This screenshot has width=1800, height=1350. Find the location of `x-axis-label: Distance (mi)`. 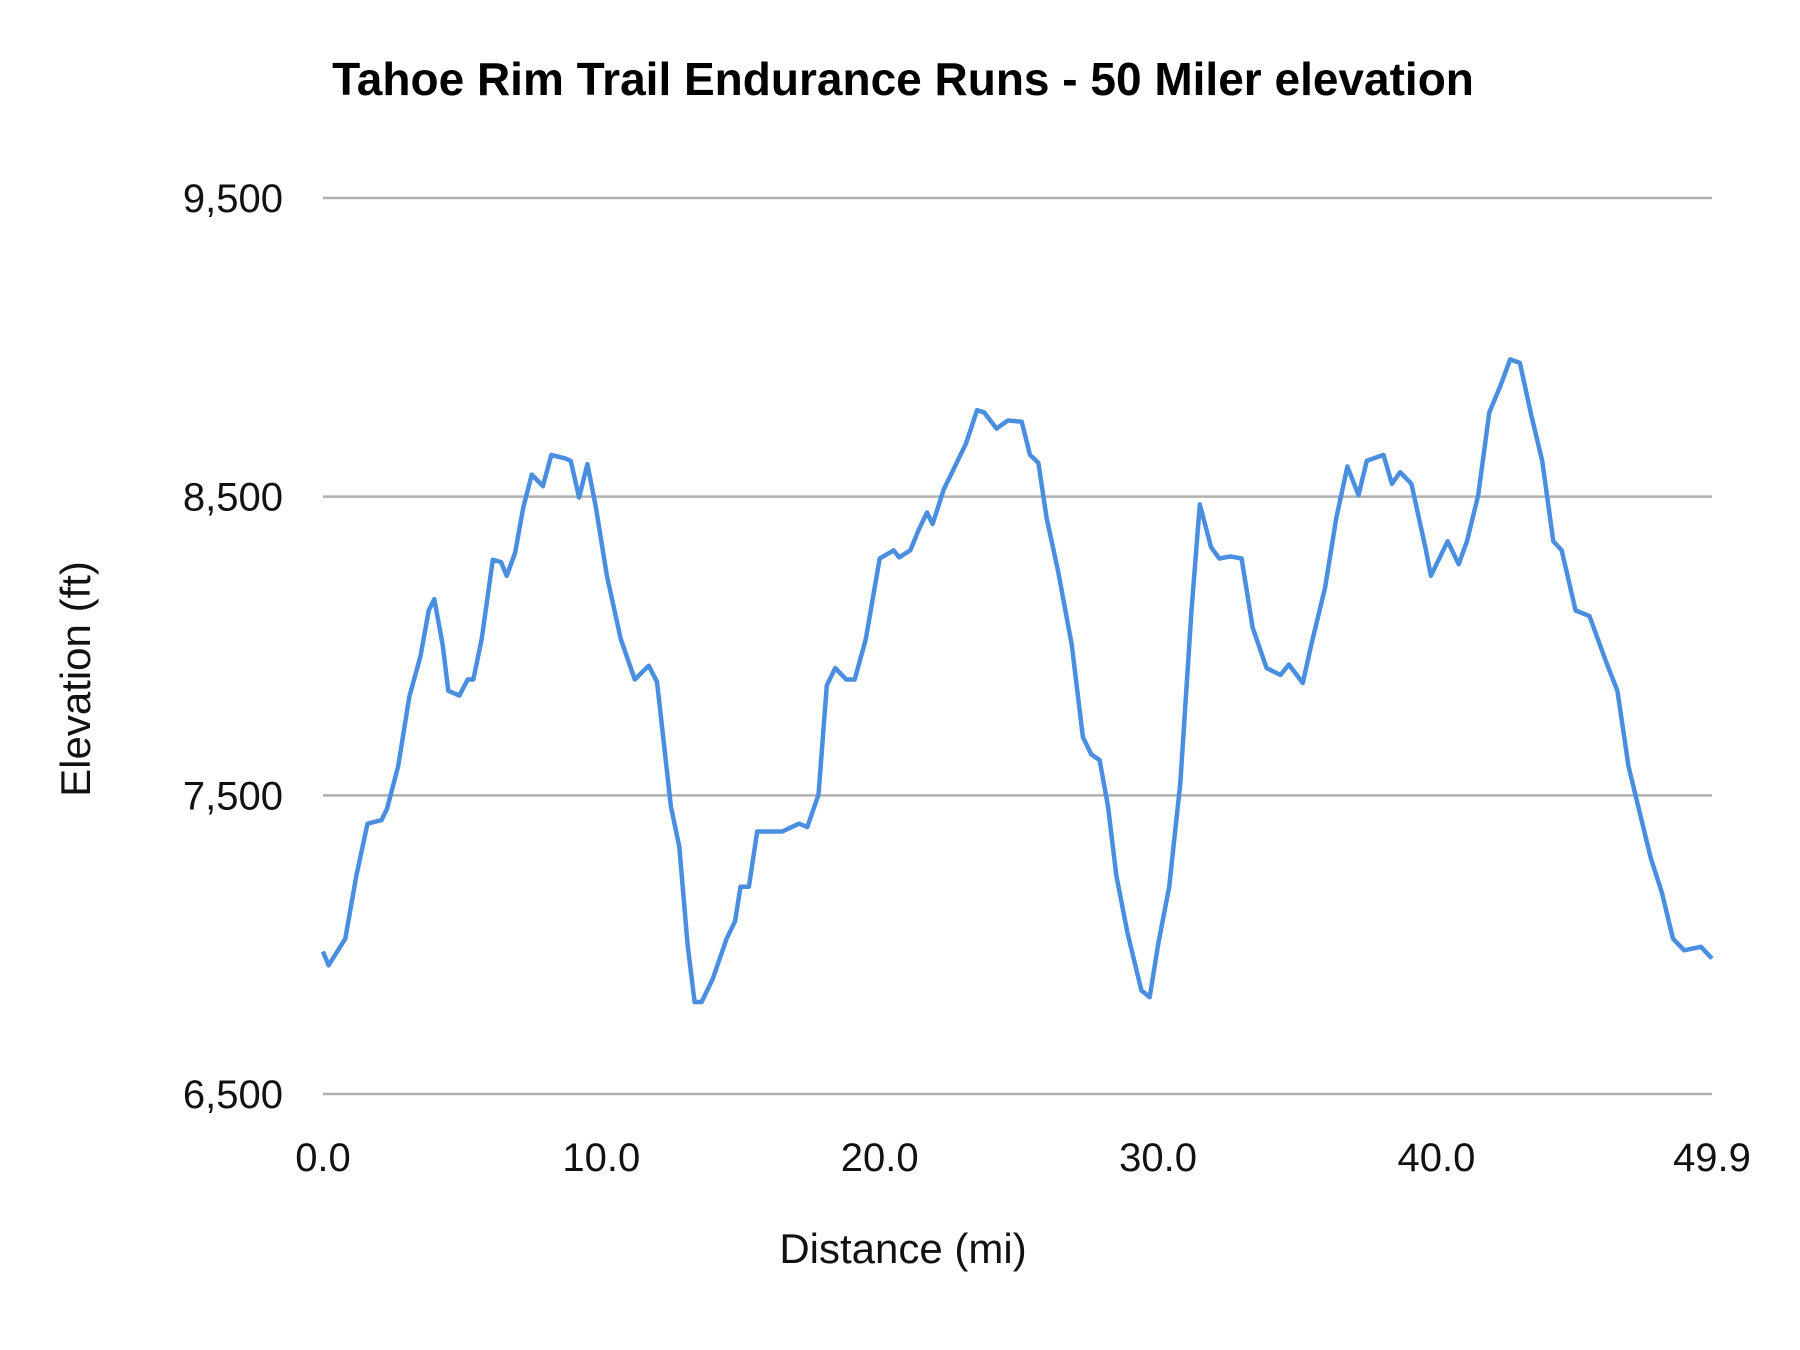

x-axis-label: Distance (mi) is located at coordinates (902, 1248).